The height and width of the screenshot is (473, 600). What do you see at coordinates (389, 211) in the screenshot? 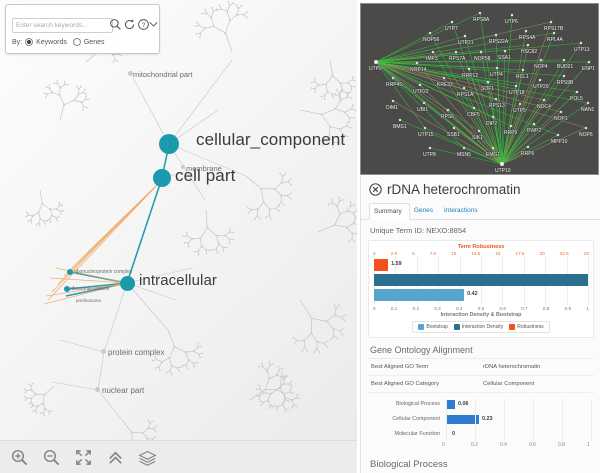
I see `tab-summary: Summary` at bounding box center [389, 211].